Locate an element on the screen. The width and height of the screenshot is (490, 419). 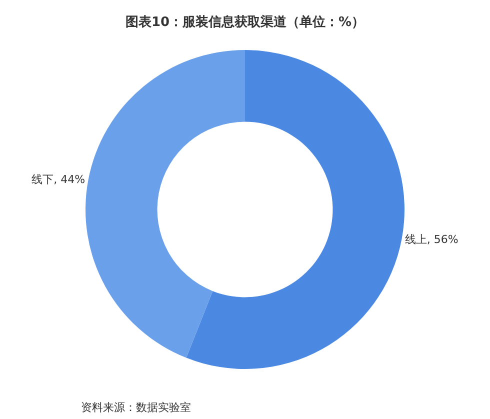
text: 资料来源：数据实验室 is located at coordinates (136, 407).